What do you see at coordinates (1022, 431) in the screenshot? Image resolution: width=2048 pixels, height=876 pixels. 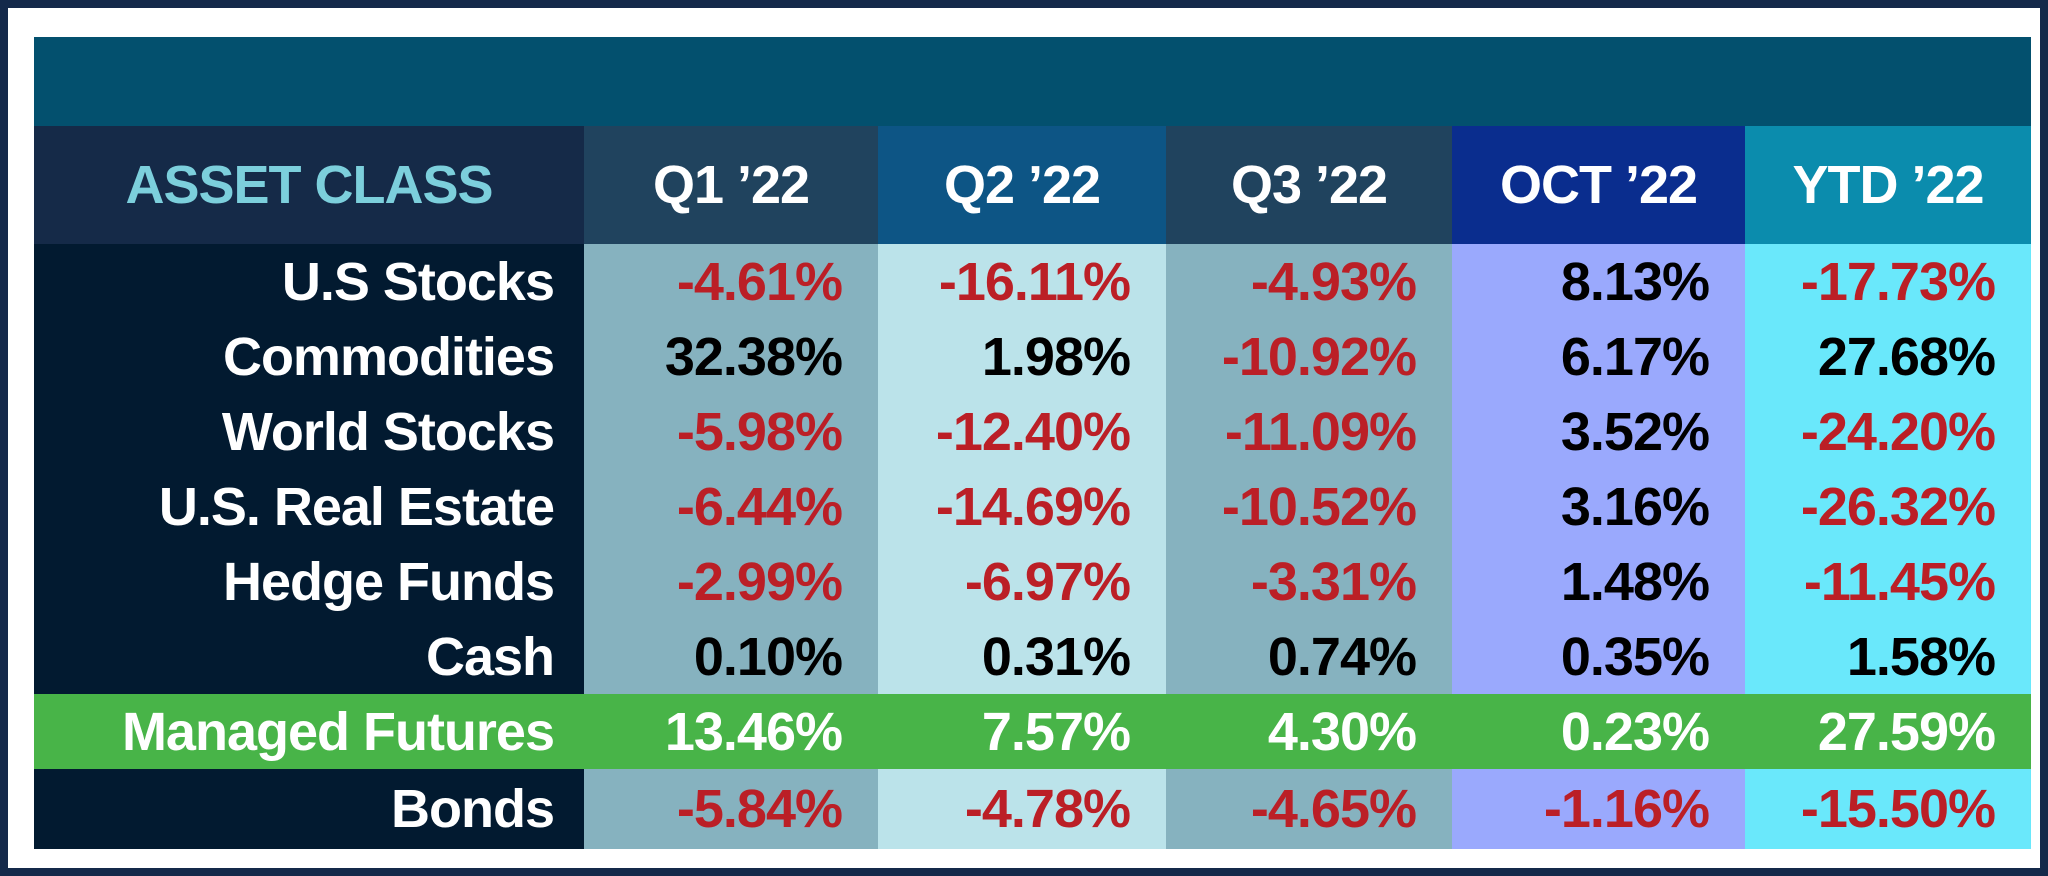 I see `return-value: -12.40%` at bounding box center [1022, 431].